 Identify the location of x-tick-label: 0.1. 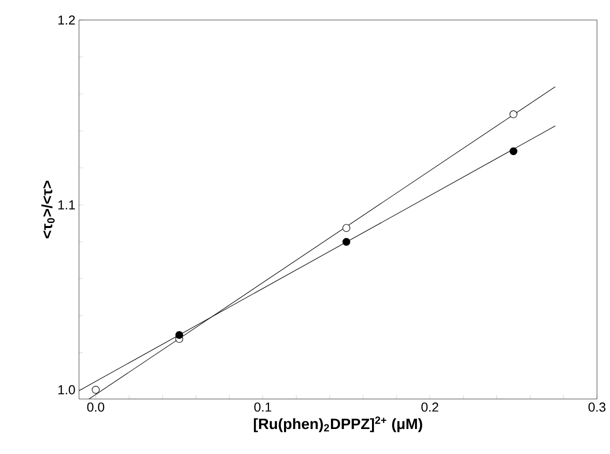
(263, 407).